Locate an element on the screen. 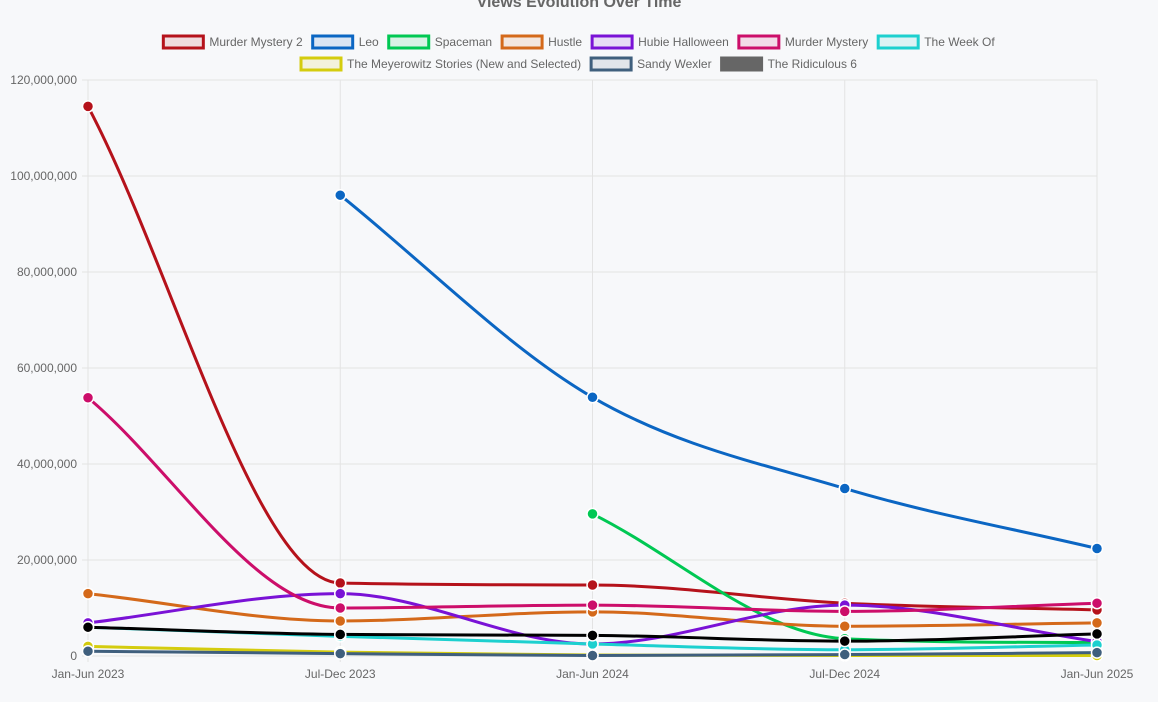 The height and width of the screenshot is (702, 1158). legend-swatch-spaceman is located at coordinates (409, 42).